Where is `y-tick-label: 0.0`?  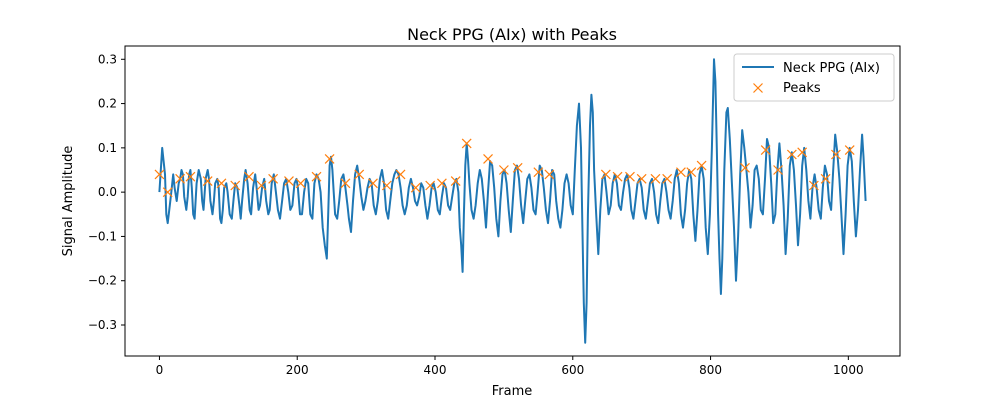
y-tick-label: 0.0 is located at coordinates (107, 192).